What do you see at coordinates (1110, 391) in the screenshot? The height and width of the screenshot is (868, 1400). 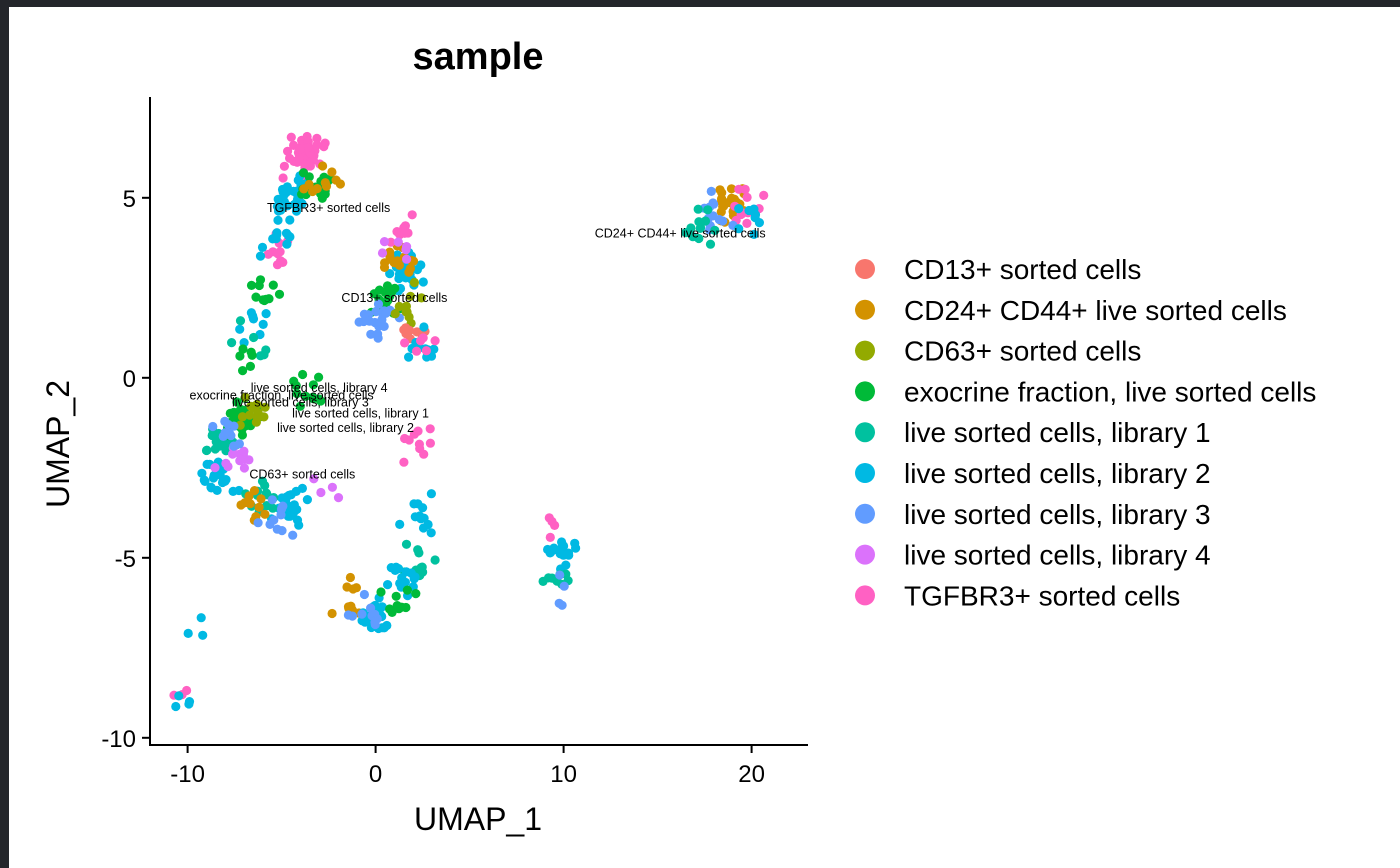 I see `legend-label: exocrine fraction, live sorted cells` at bounding box center [1110, 391].